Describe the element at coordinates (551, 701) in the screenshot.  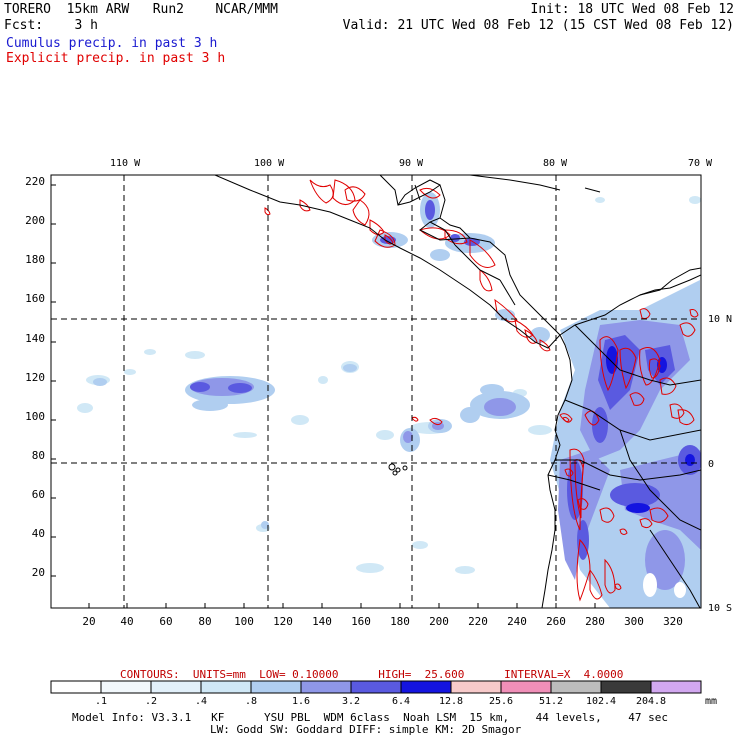
I see `legend-bin-label: 51.2` at that location.